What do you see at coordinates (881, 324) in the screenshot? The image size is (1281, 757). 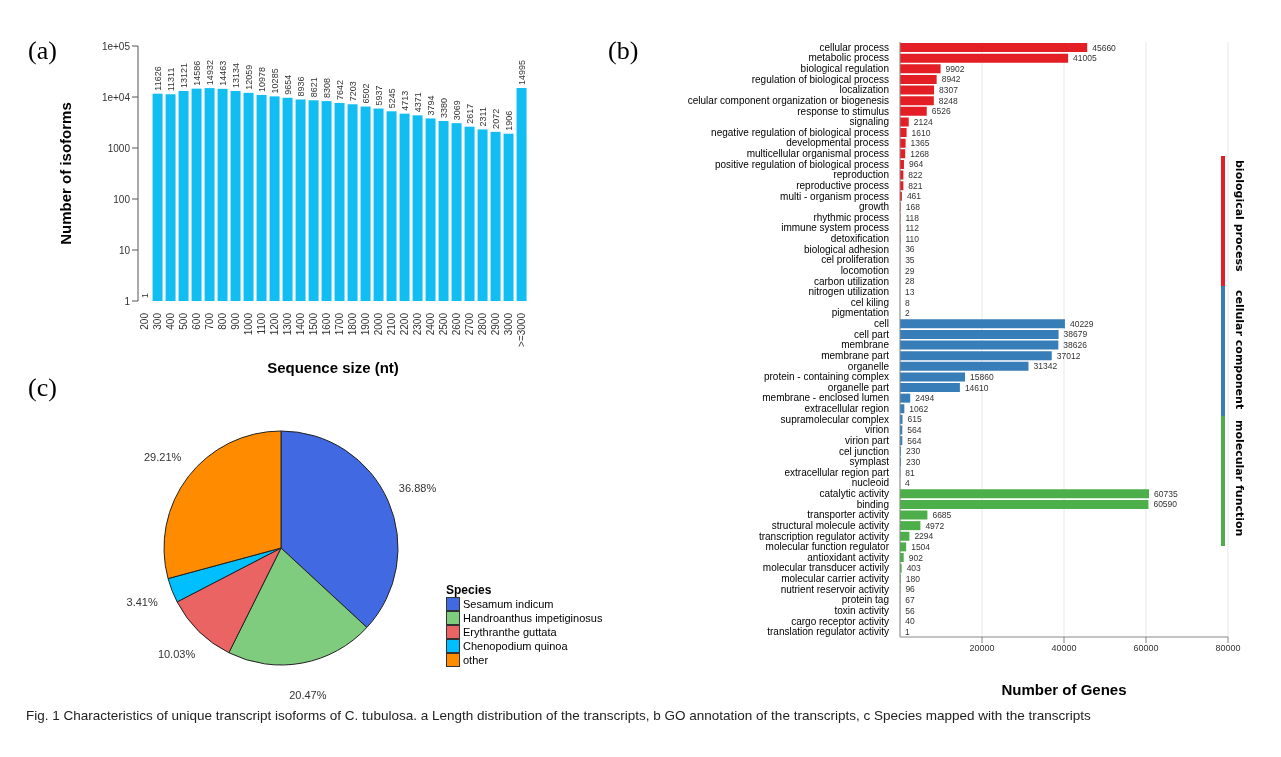 I see `y-tick-label: cell` at bounding box center [881, 324].